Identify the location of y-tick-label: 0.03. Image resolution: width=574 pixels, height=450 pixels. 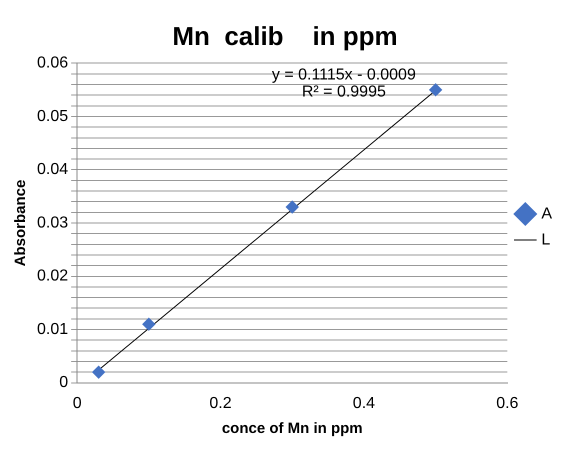
(52, 223).